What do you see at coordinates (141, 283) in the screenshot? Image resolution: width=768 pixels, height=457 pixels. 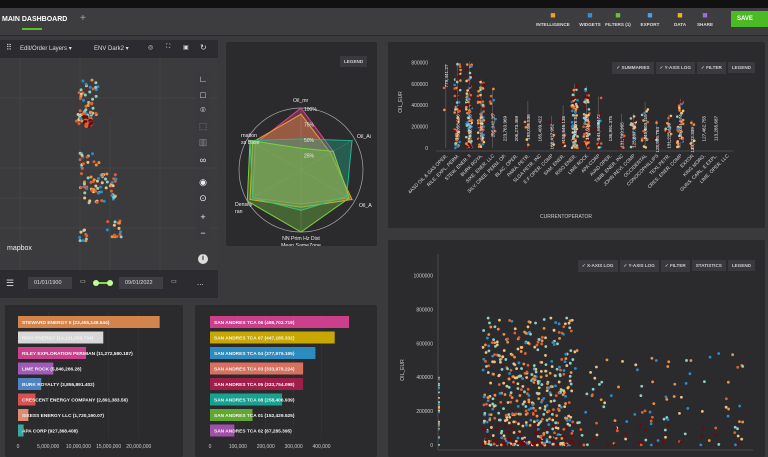 I see `end-date-input: 09/01/2022` at bounding box center [141, 283].